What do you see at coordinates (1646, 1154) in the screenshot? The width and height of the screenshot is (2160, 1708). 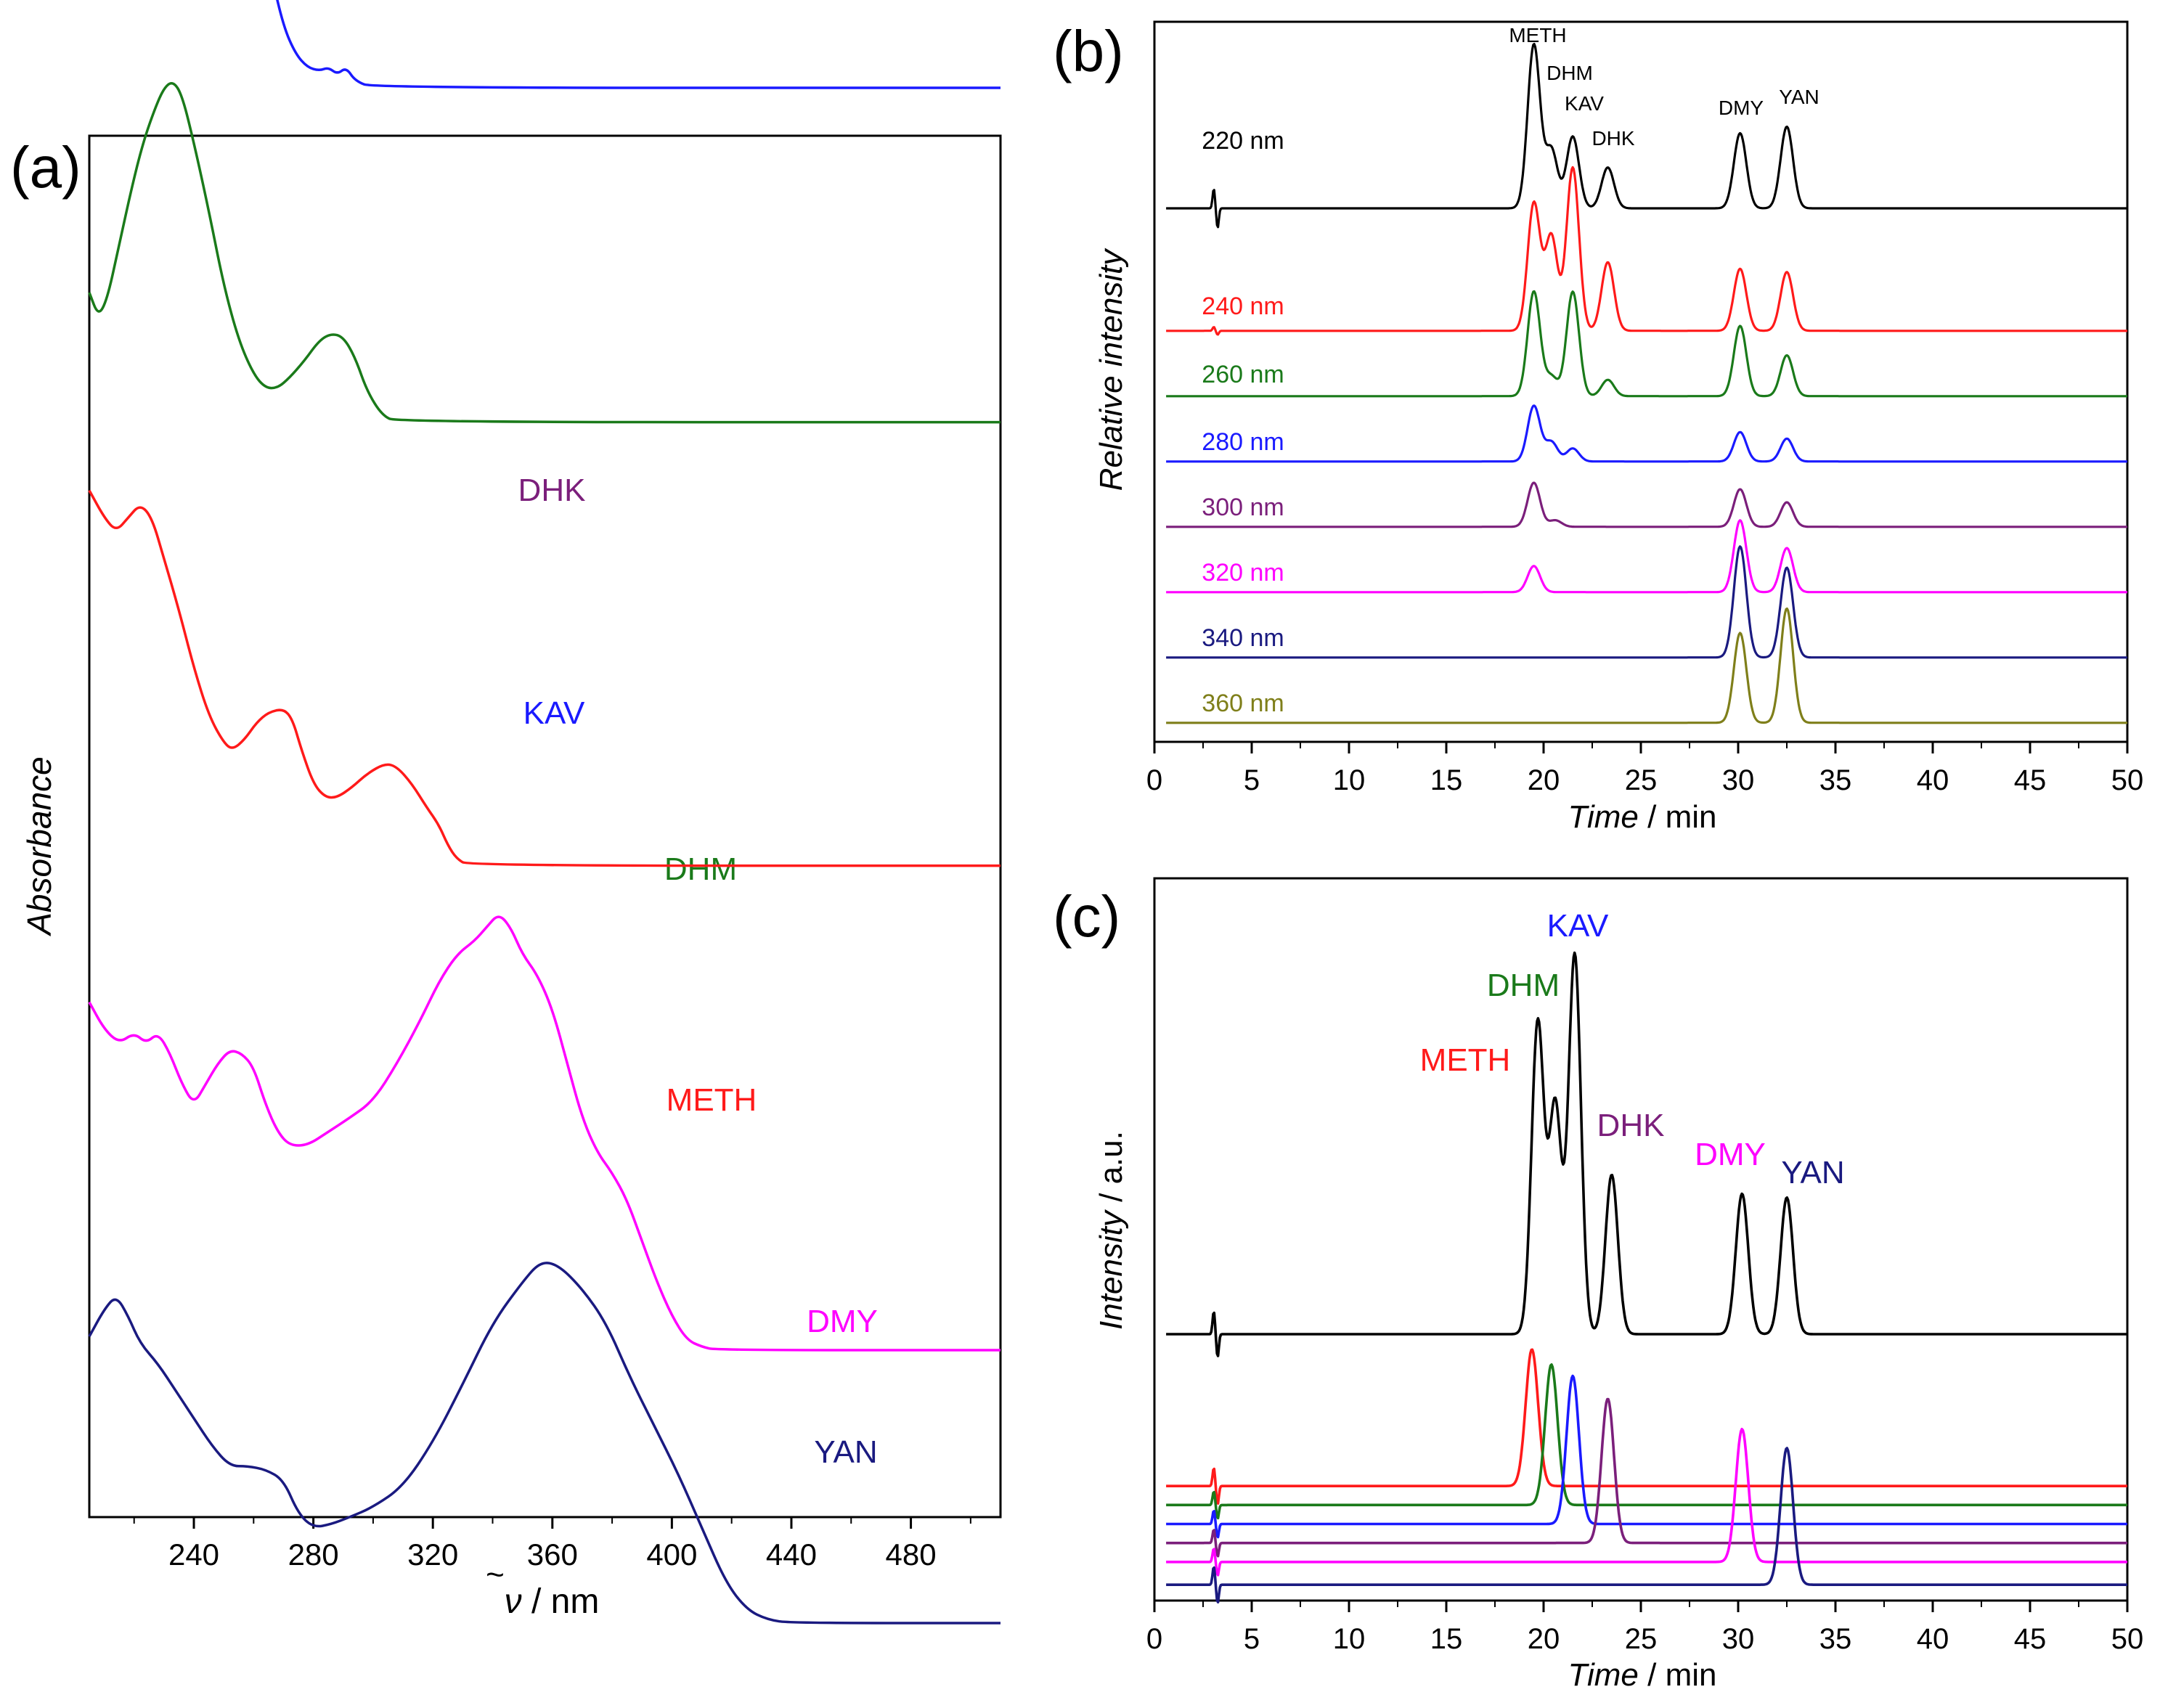 I see `panel-c-trace-mixture` at bounding box center [1646, 1154].